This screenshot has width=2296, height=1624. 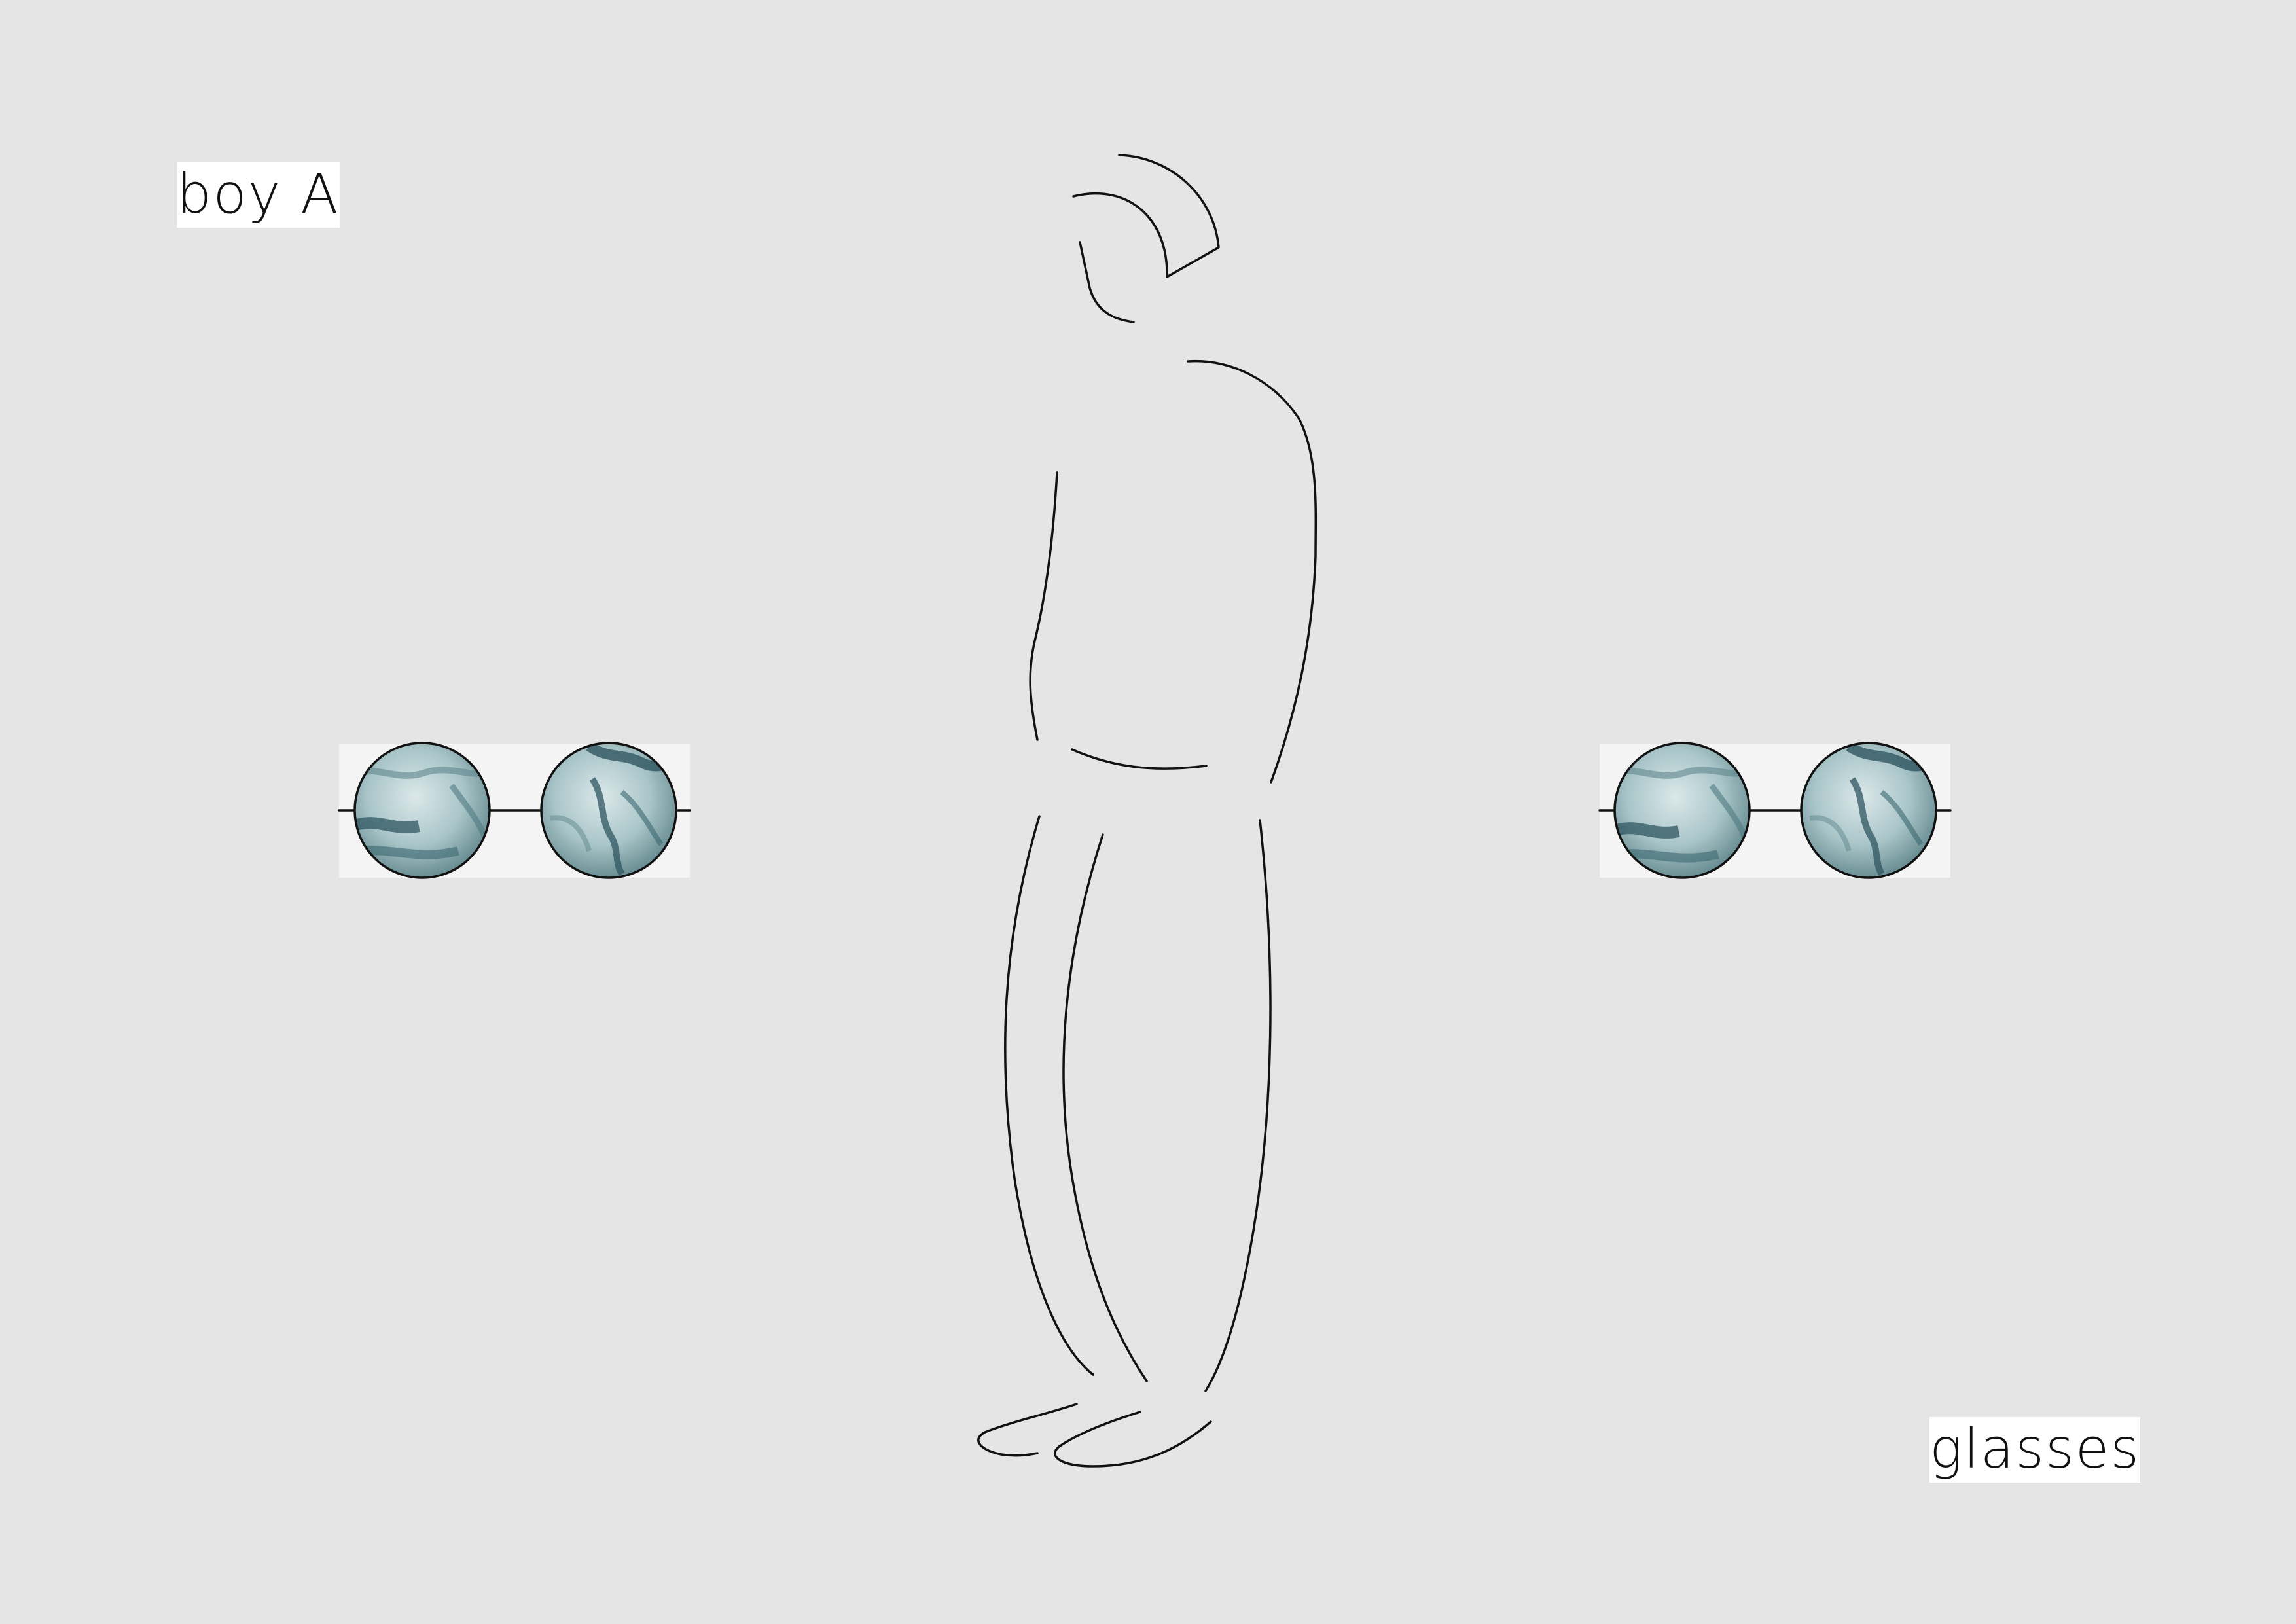 What do you see at coordinates (1048, 1095) in the screenshot?
I see `front-leg-outer` at bounding box center [1048, 1095].